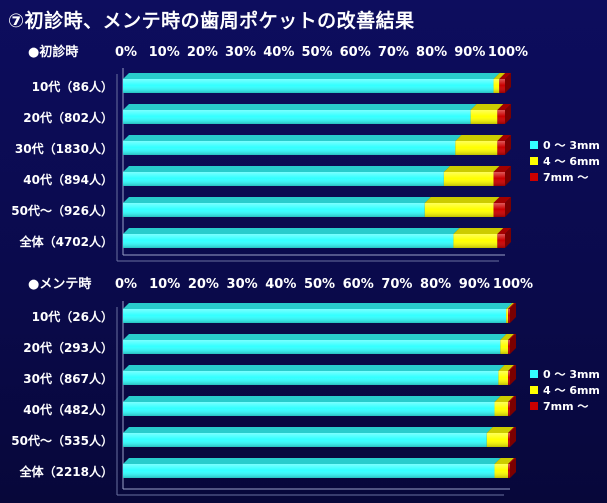 This screenshot has height=503, width=607. I want to click on legend-entry: 0 〜 3mm, so click(565, 145).